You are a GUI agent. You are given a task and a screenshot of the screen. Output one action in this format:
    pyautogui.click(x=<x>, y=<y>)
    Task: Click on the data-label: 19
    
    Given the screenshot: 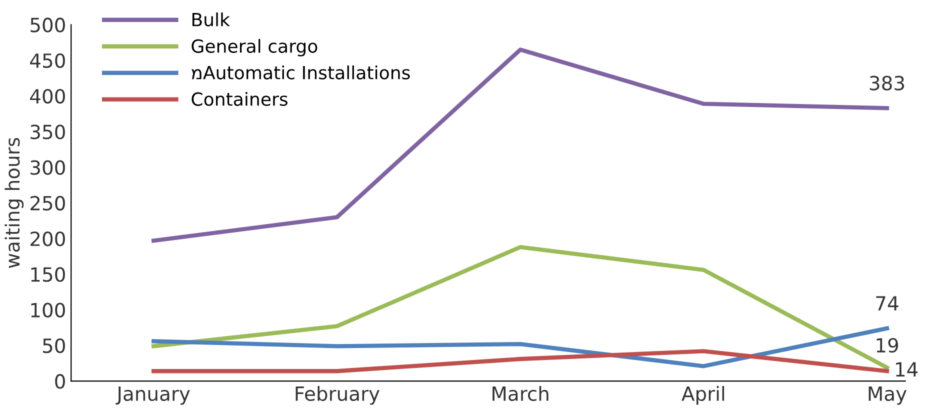 What is the action you would take?
    pyautogui.click(x=887, y=345)
    